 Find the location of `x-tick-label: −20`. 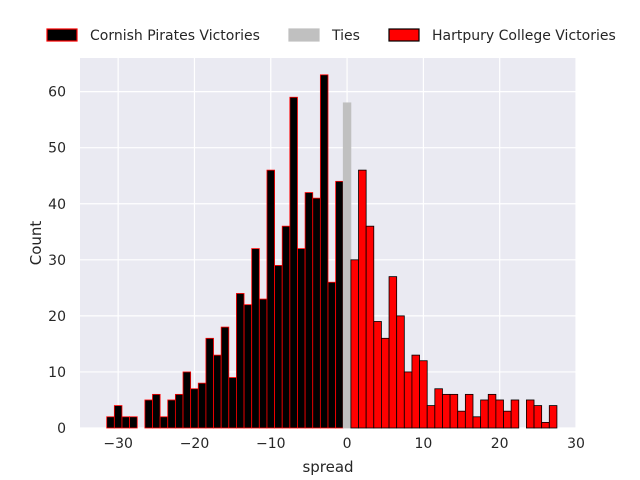

x-tick-label: −20 is located at coordinates (195, 444).